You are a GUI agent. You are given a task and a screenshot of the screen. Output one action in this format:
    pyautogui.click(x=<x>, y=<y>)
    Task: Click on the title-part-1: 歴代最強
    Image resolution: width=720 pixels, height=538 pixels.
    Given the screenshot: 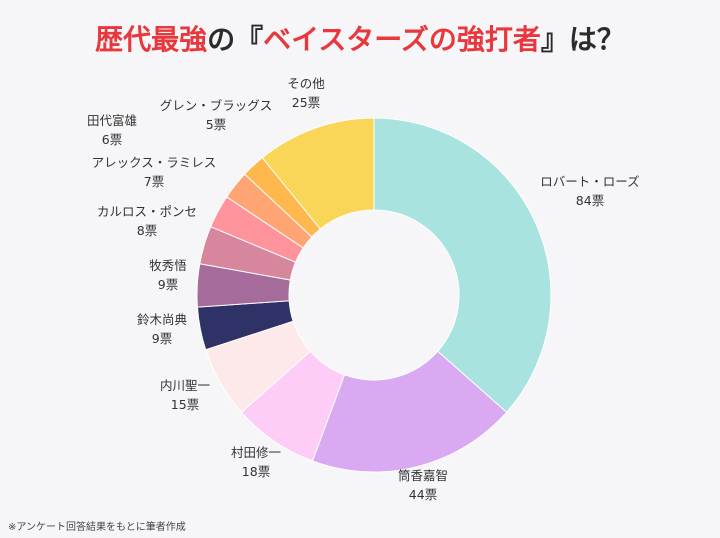 What is the action you would take?
    pyautogui.click(x=151, y=39)
    